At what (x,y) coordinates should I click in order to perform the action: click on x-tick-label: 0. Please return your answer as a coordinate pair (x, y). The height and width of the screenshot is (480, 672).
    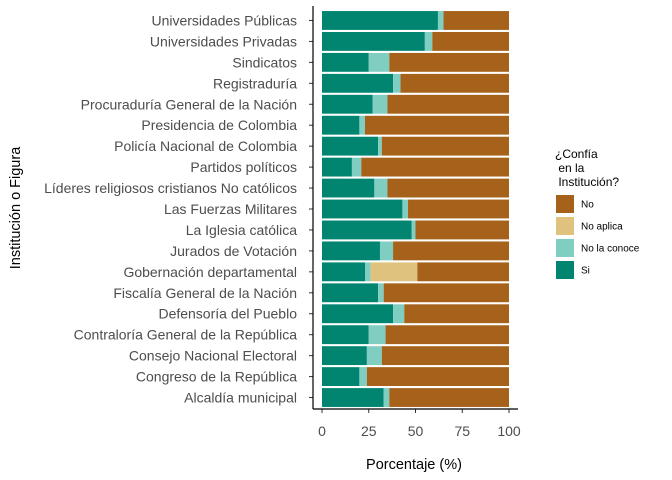
    Looking at the image, I should click on (322, 431).